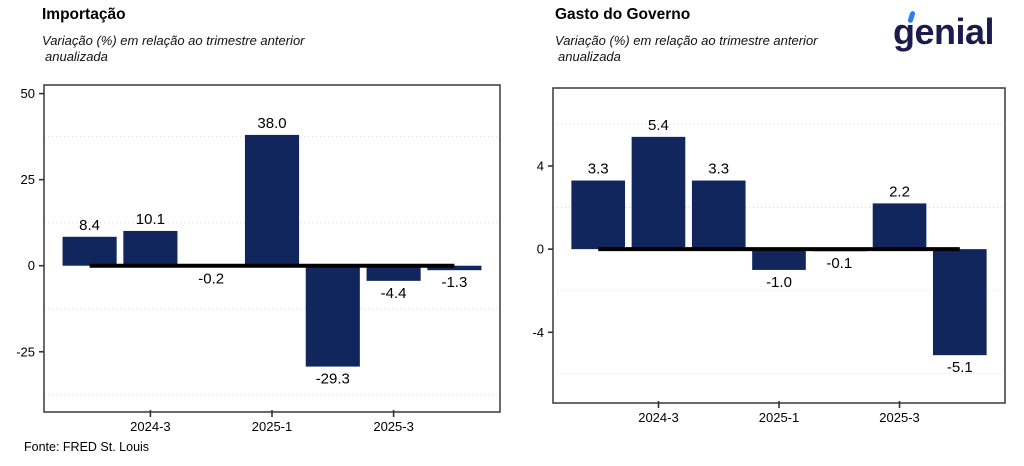 Image resolution: width=1024 pixels, height=466 pixels. Describe the element at coordinates (958, 36) in the screenshot. I see `genial-logo: genial` at that location.